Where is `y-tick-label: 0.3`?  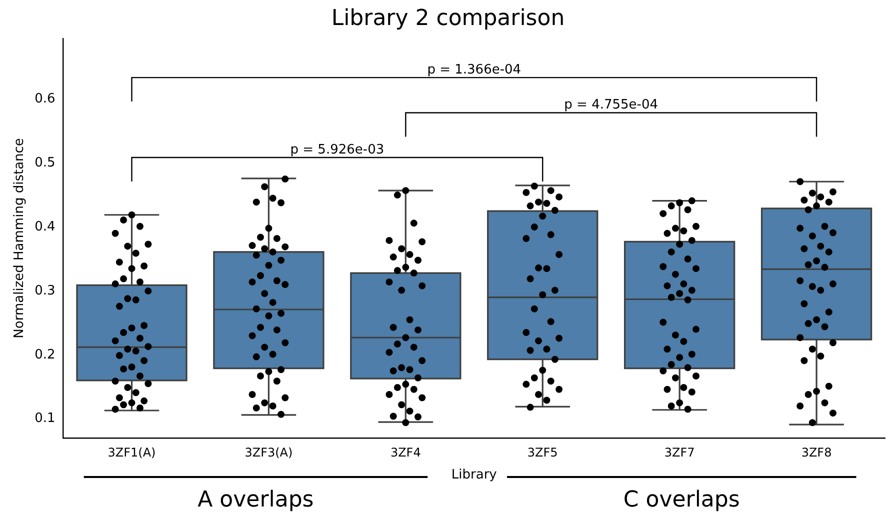
y-tick-label: 0.3 is located at coordinates (45, 290).